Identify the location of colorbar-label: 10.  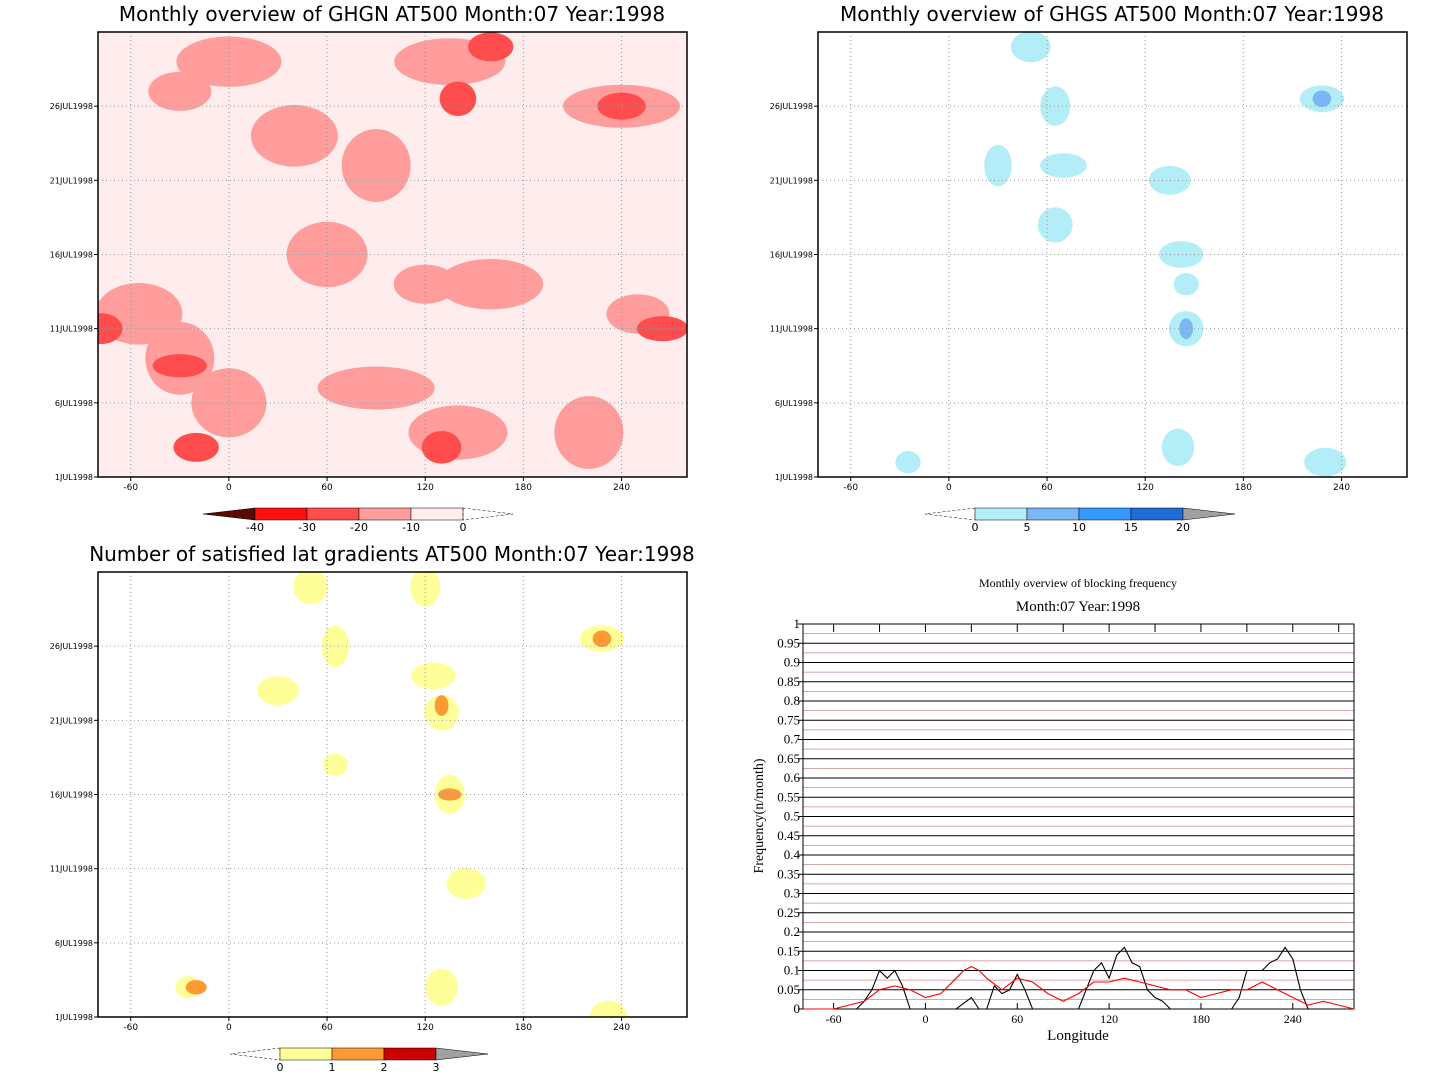
(1079, 527).